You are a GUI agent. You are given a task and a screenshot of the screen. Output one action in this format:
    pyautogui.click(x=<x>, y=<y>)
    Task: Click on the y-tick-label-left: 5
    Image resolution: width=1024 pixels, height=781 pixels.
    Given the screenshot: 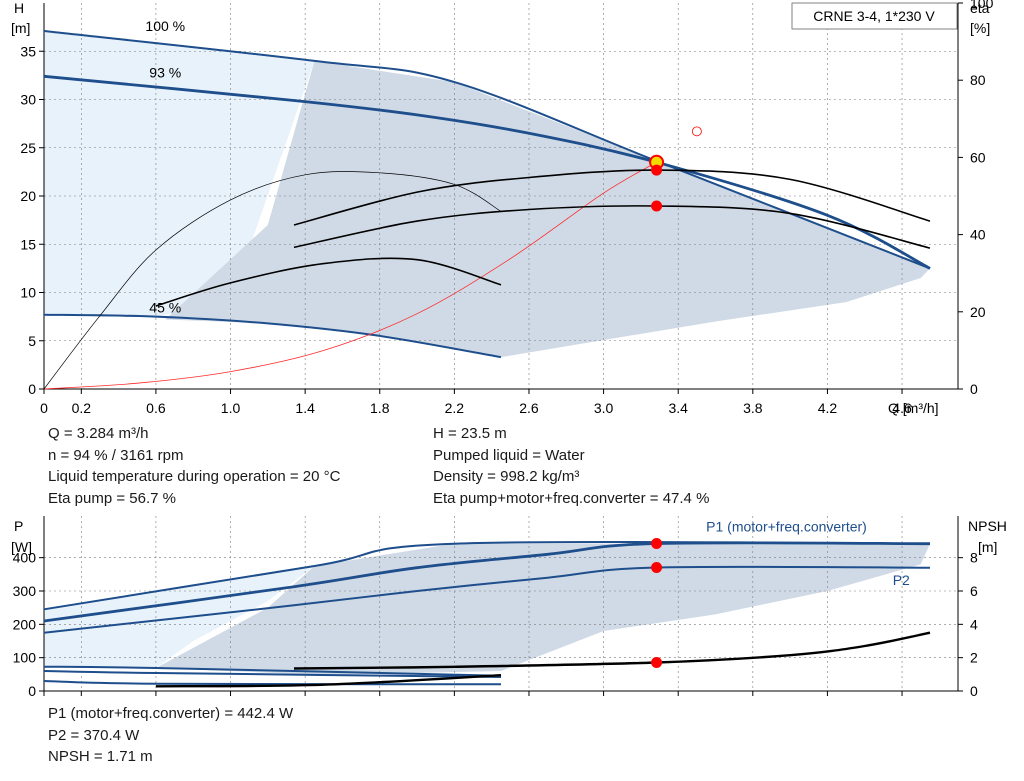 What is the action you would take?
    pyautogui.click(x=32, y=341)
    